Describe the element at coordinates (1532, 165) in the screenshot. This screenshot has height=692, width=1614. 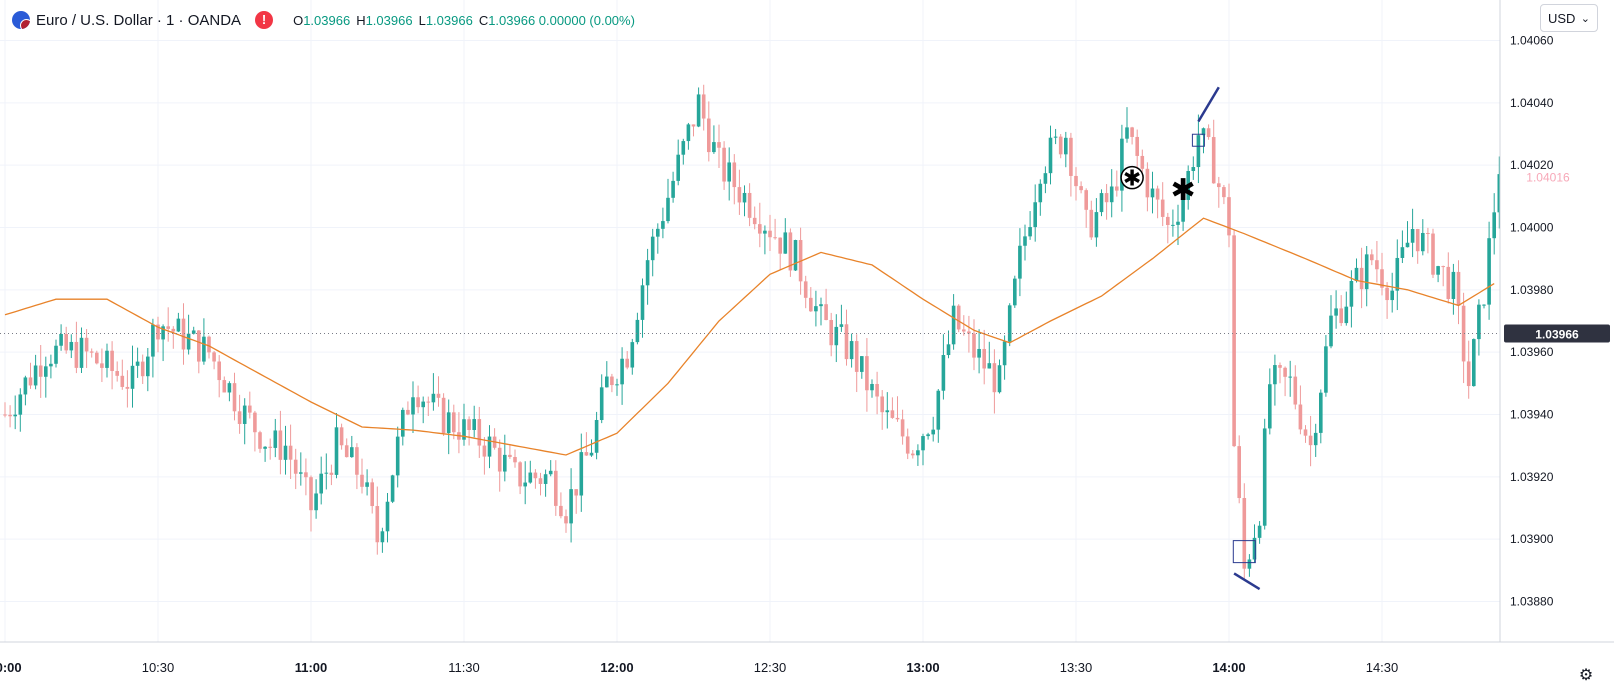
I see `price-tick-label: 1.04020` at that location.